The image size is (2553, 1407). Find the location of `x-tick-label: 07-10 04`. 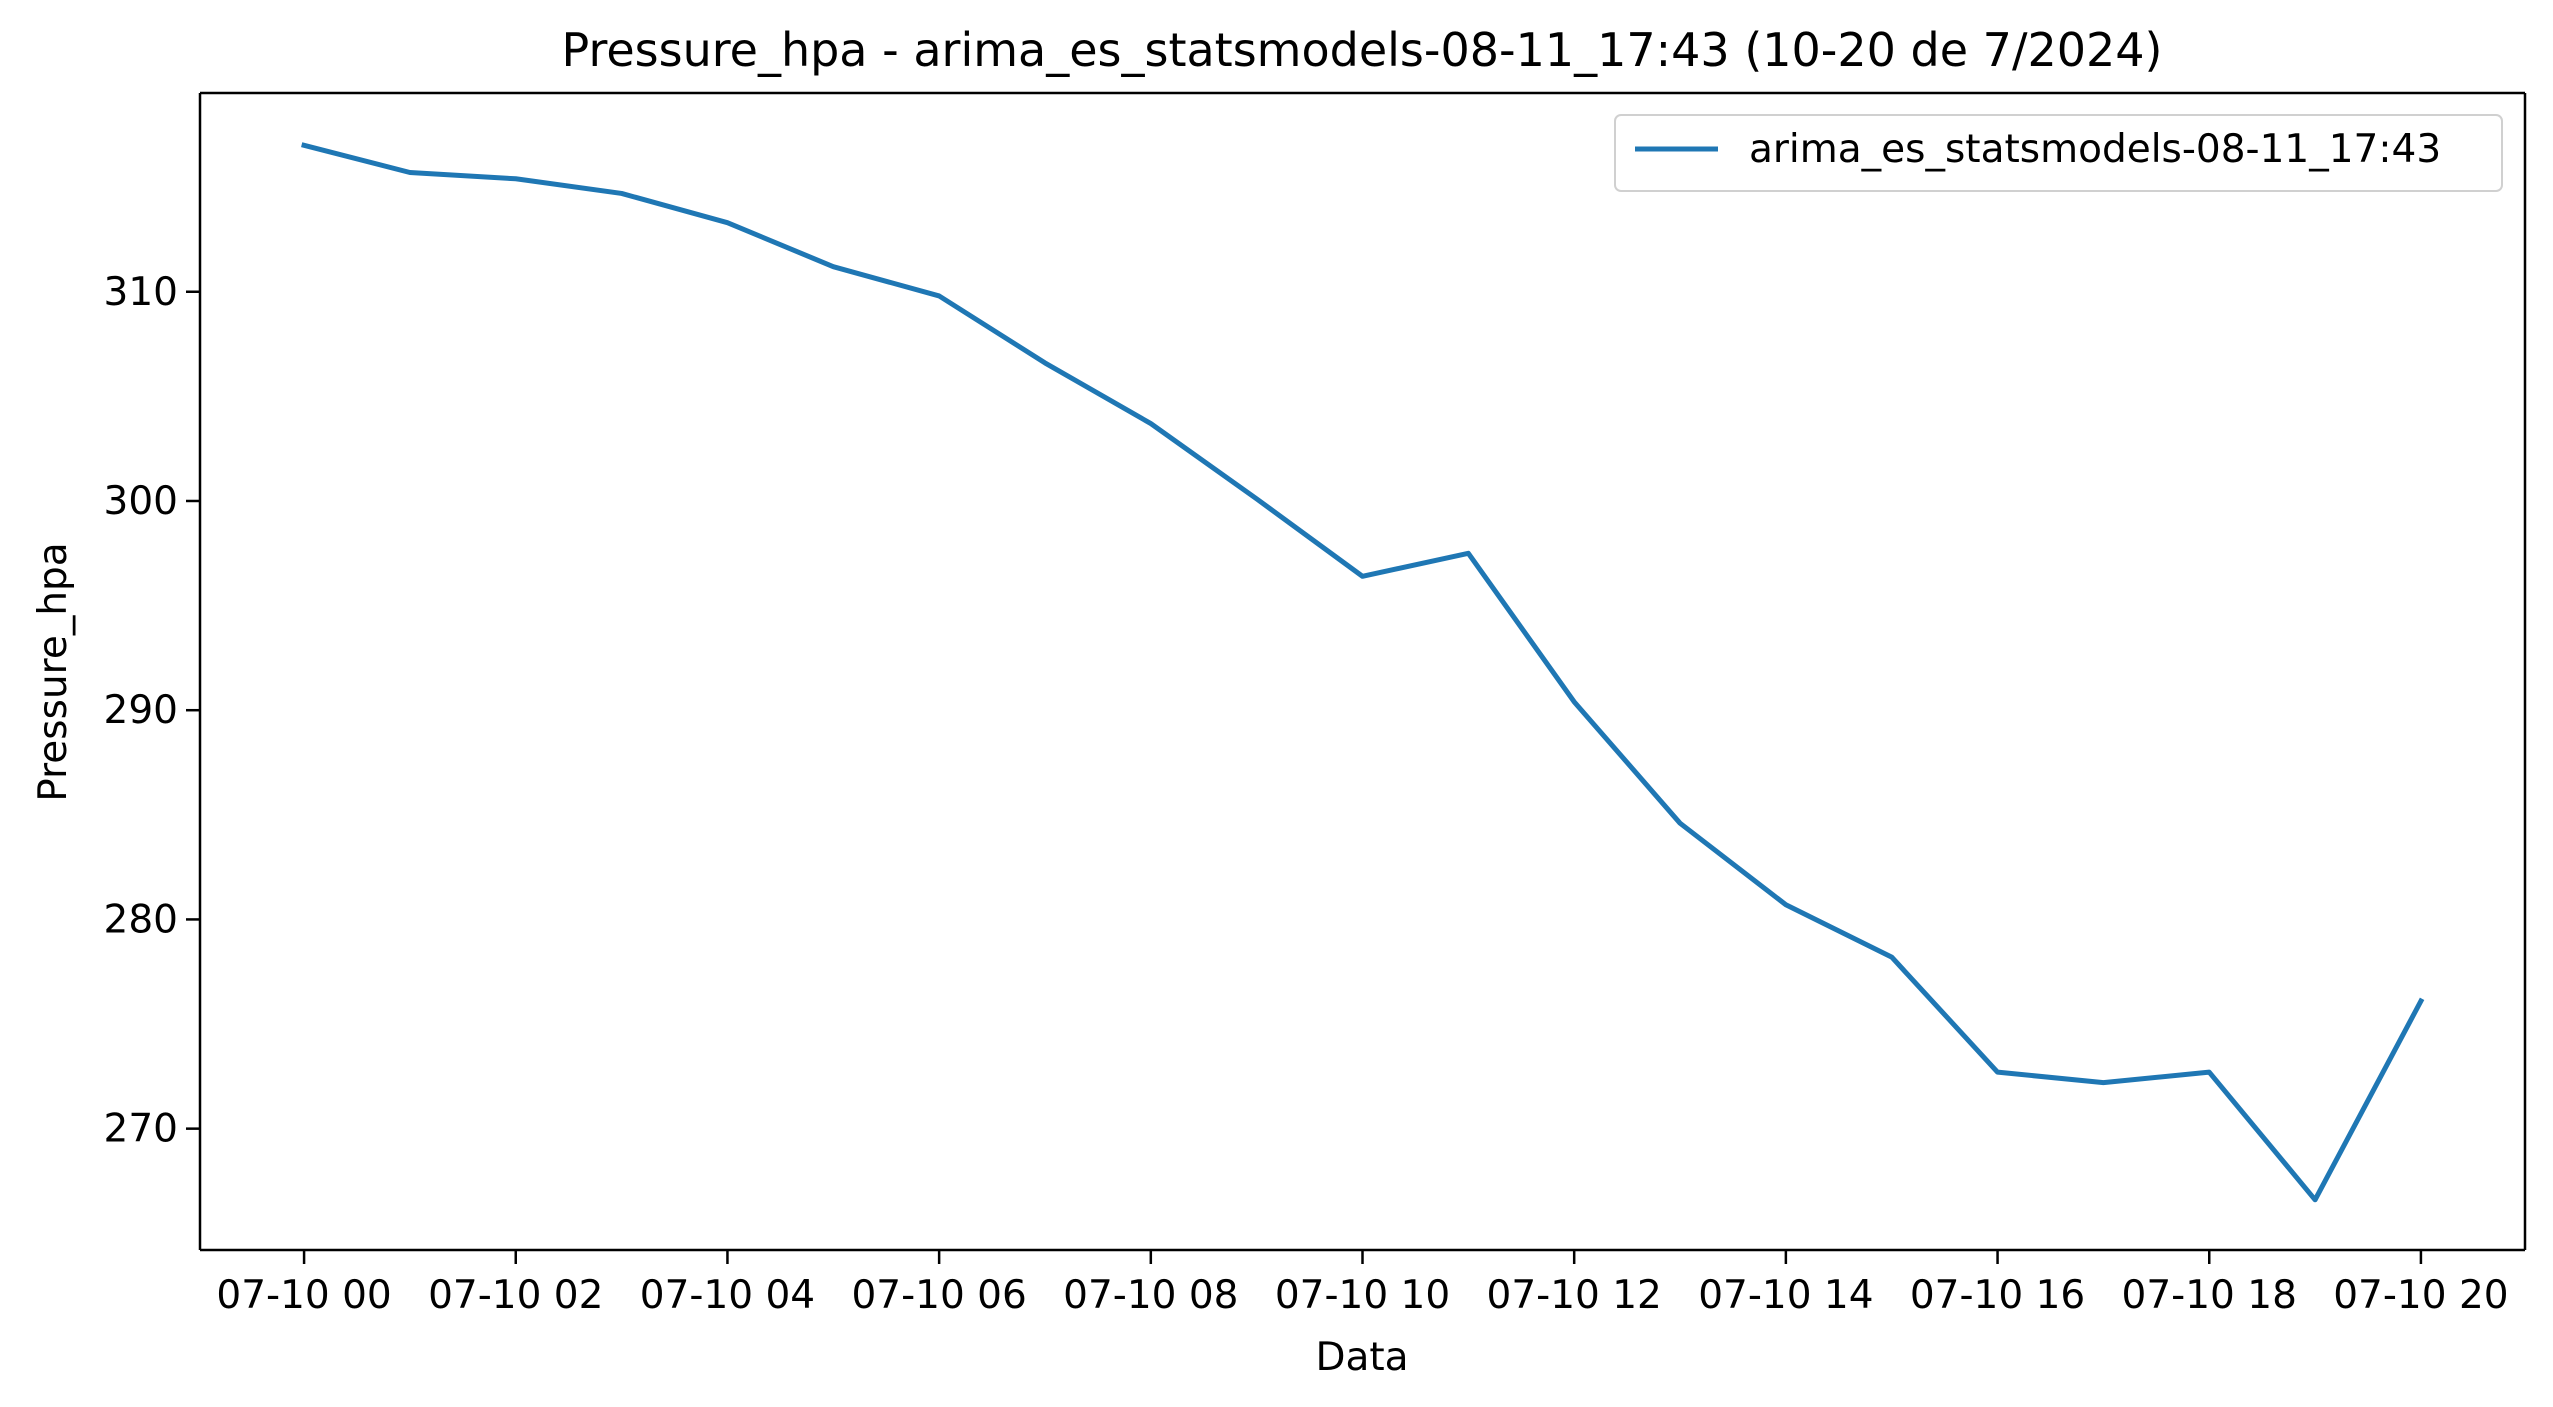

x-tick-label: 07-10 04 is located at coordinates (727, 1295).